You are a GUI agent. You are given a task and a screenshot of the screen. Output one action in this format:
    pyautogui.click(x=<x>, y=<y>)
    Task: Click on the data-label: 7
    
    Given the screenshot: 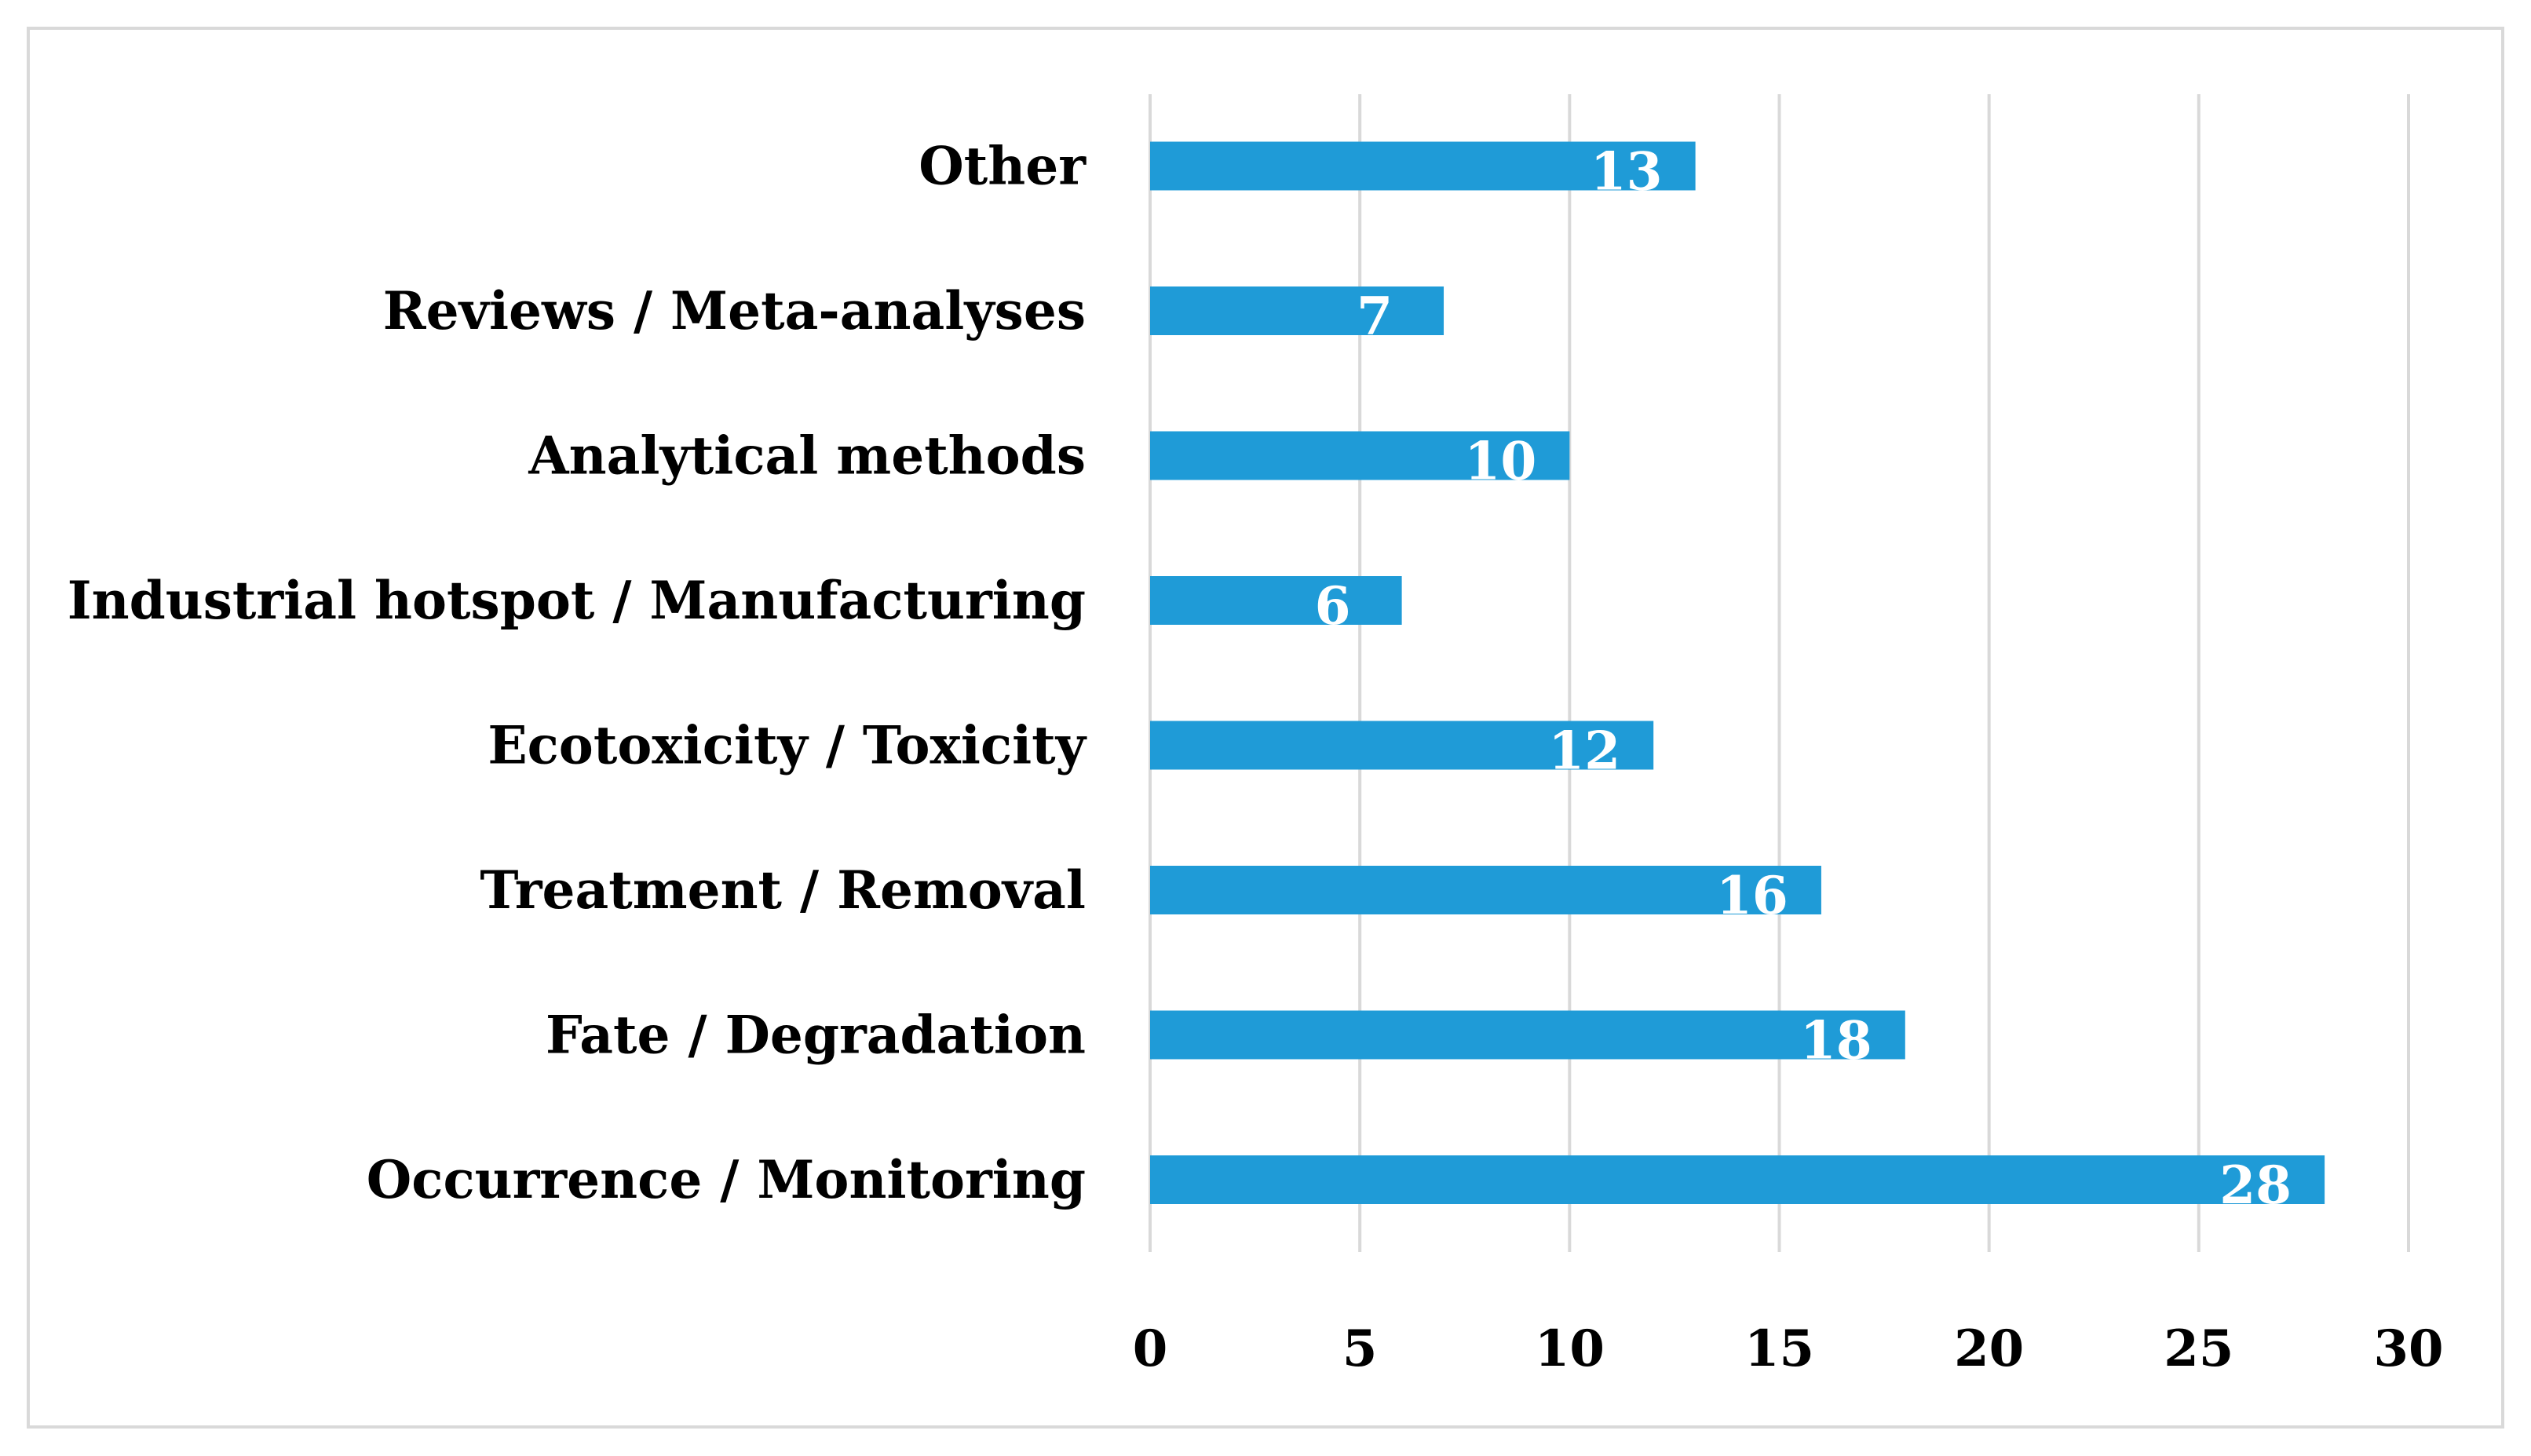 What is the action you would take?
    pyautogui.click(x=1375, y=316)
    